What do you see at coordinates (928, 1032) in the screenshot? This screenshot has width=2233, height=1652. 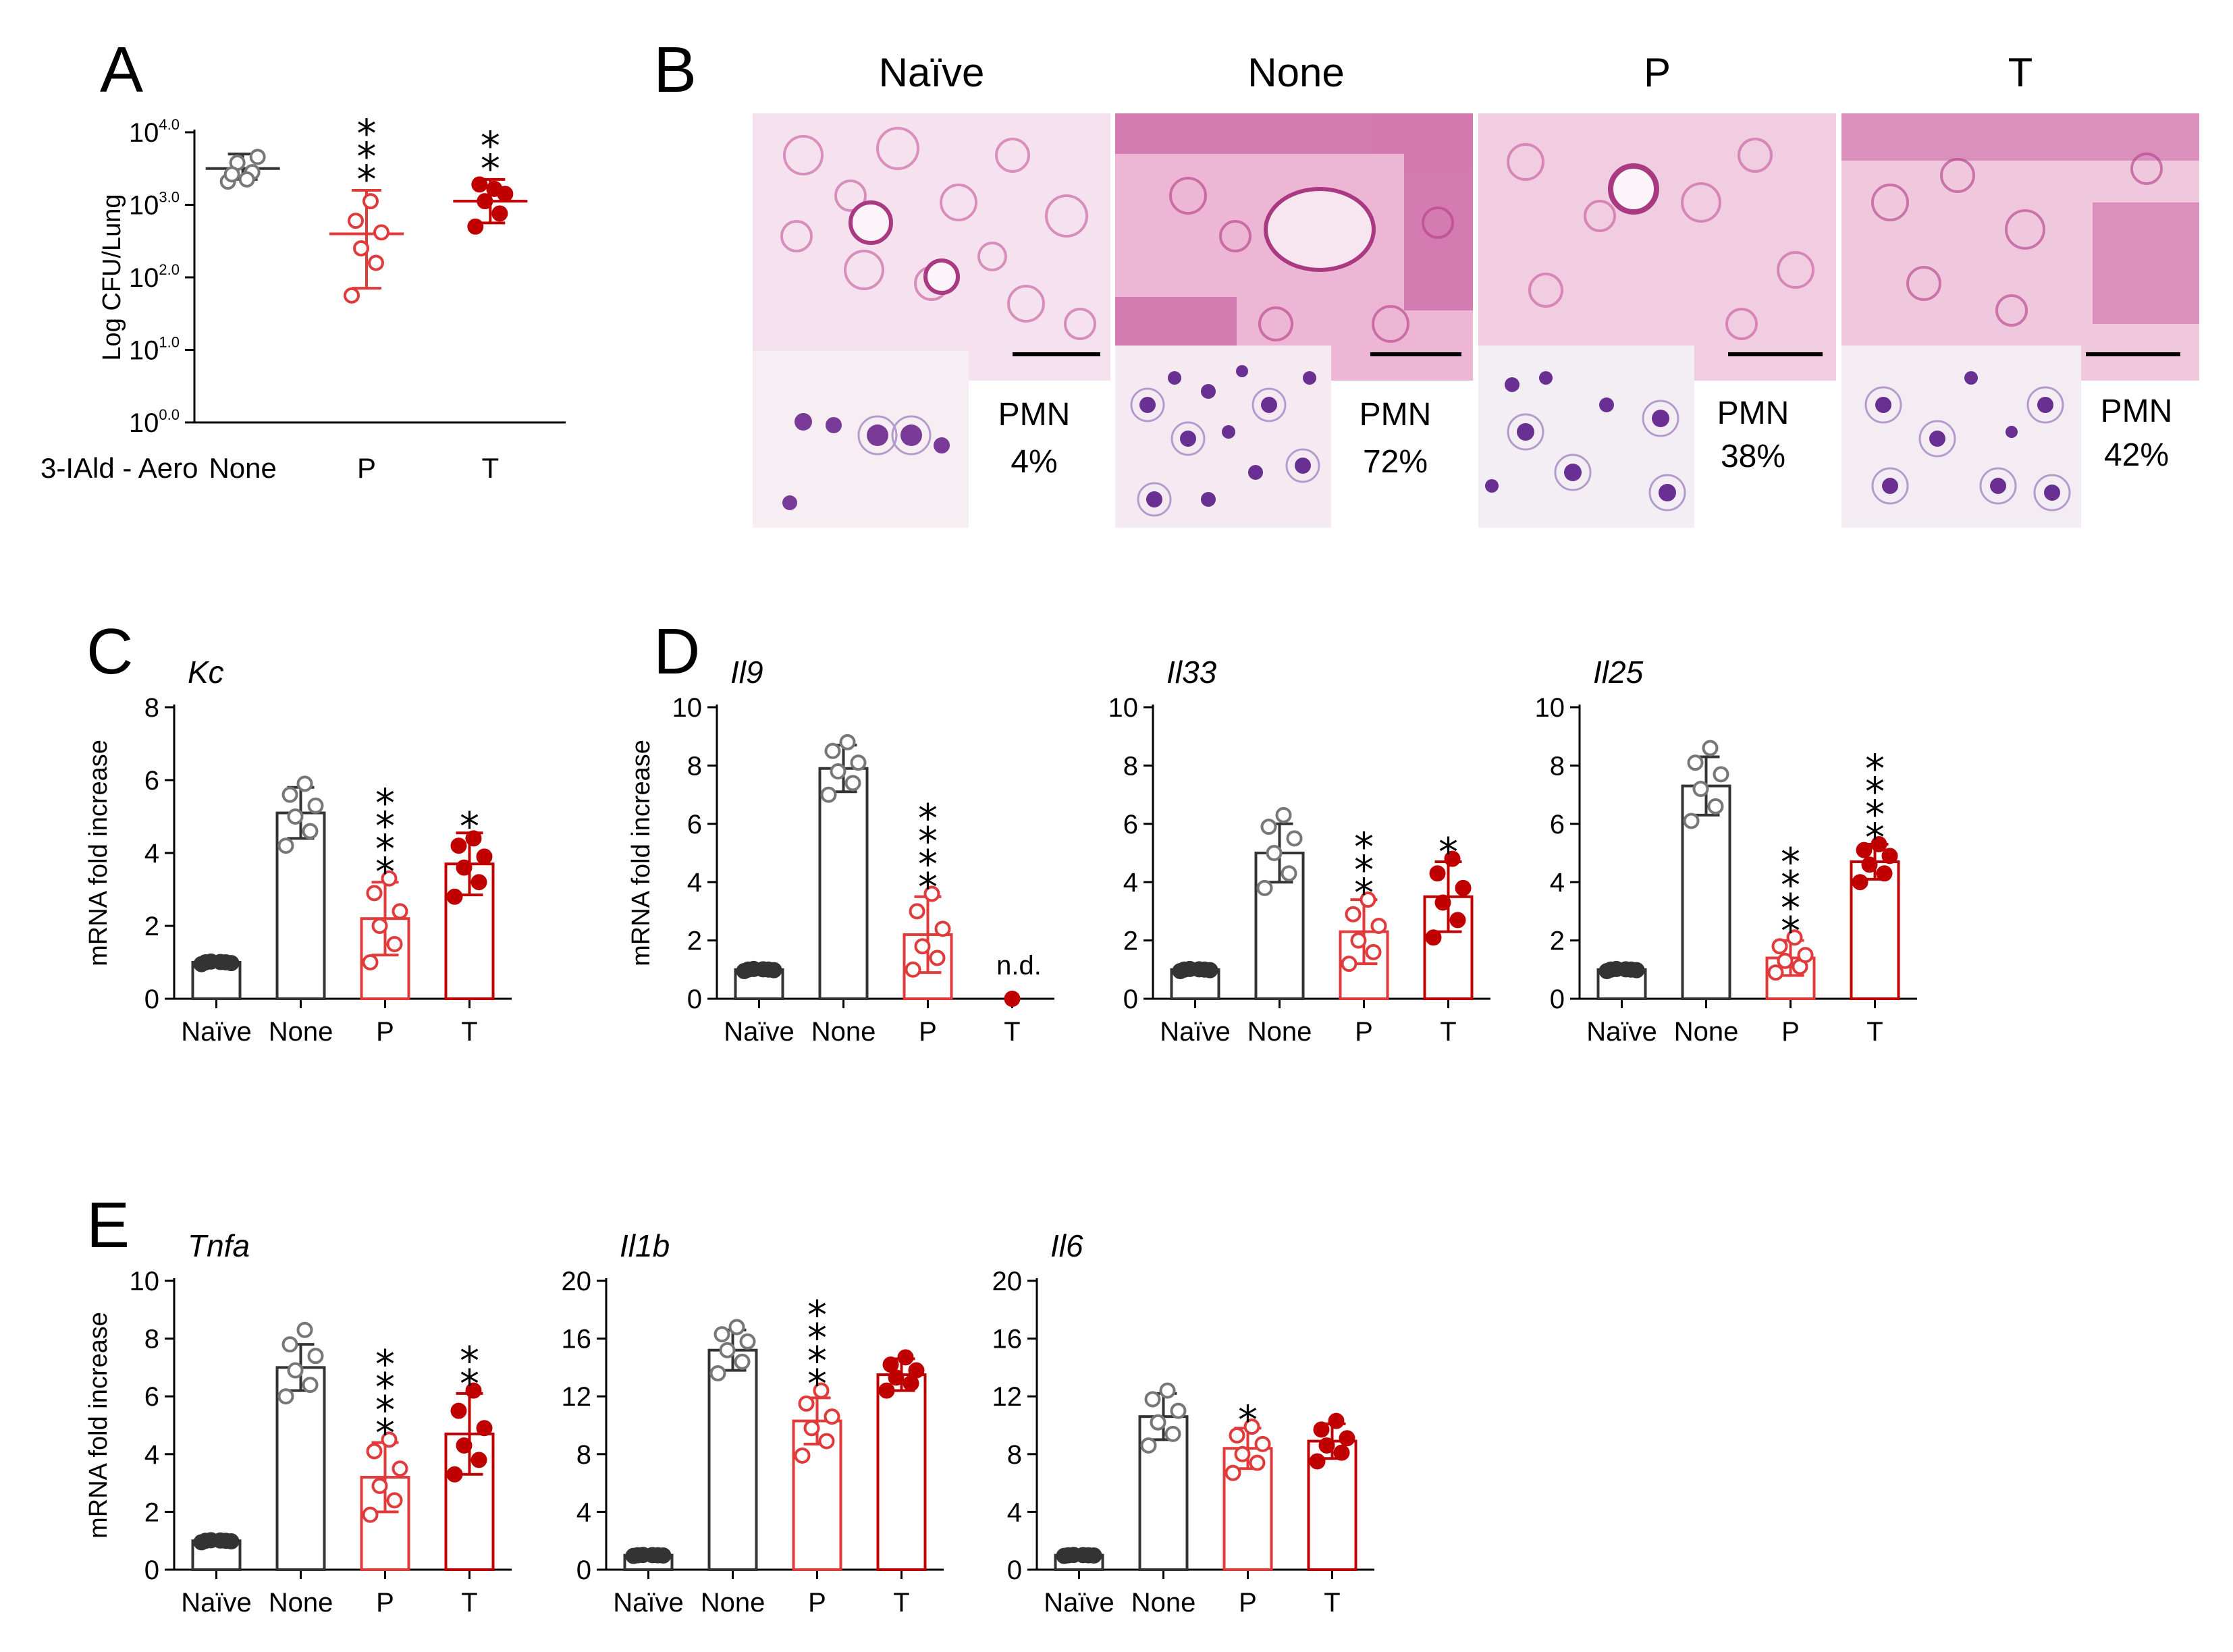 I see `x-tick-label-D1: P` at bounding box center [928, 1032].